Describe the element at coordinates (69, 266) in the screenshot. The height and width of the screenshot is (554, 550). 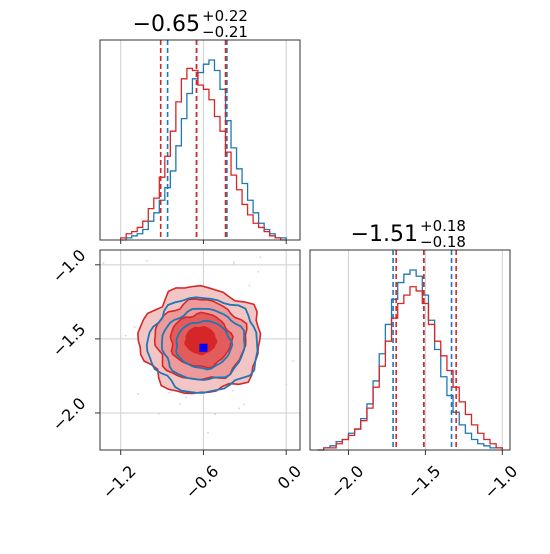
I see `joint-y-tick-label: −1.0` at that location.